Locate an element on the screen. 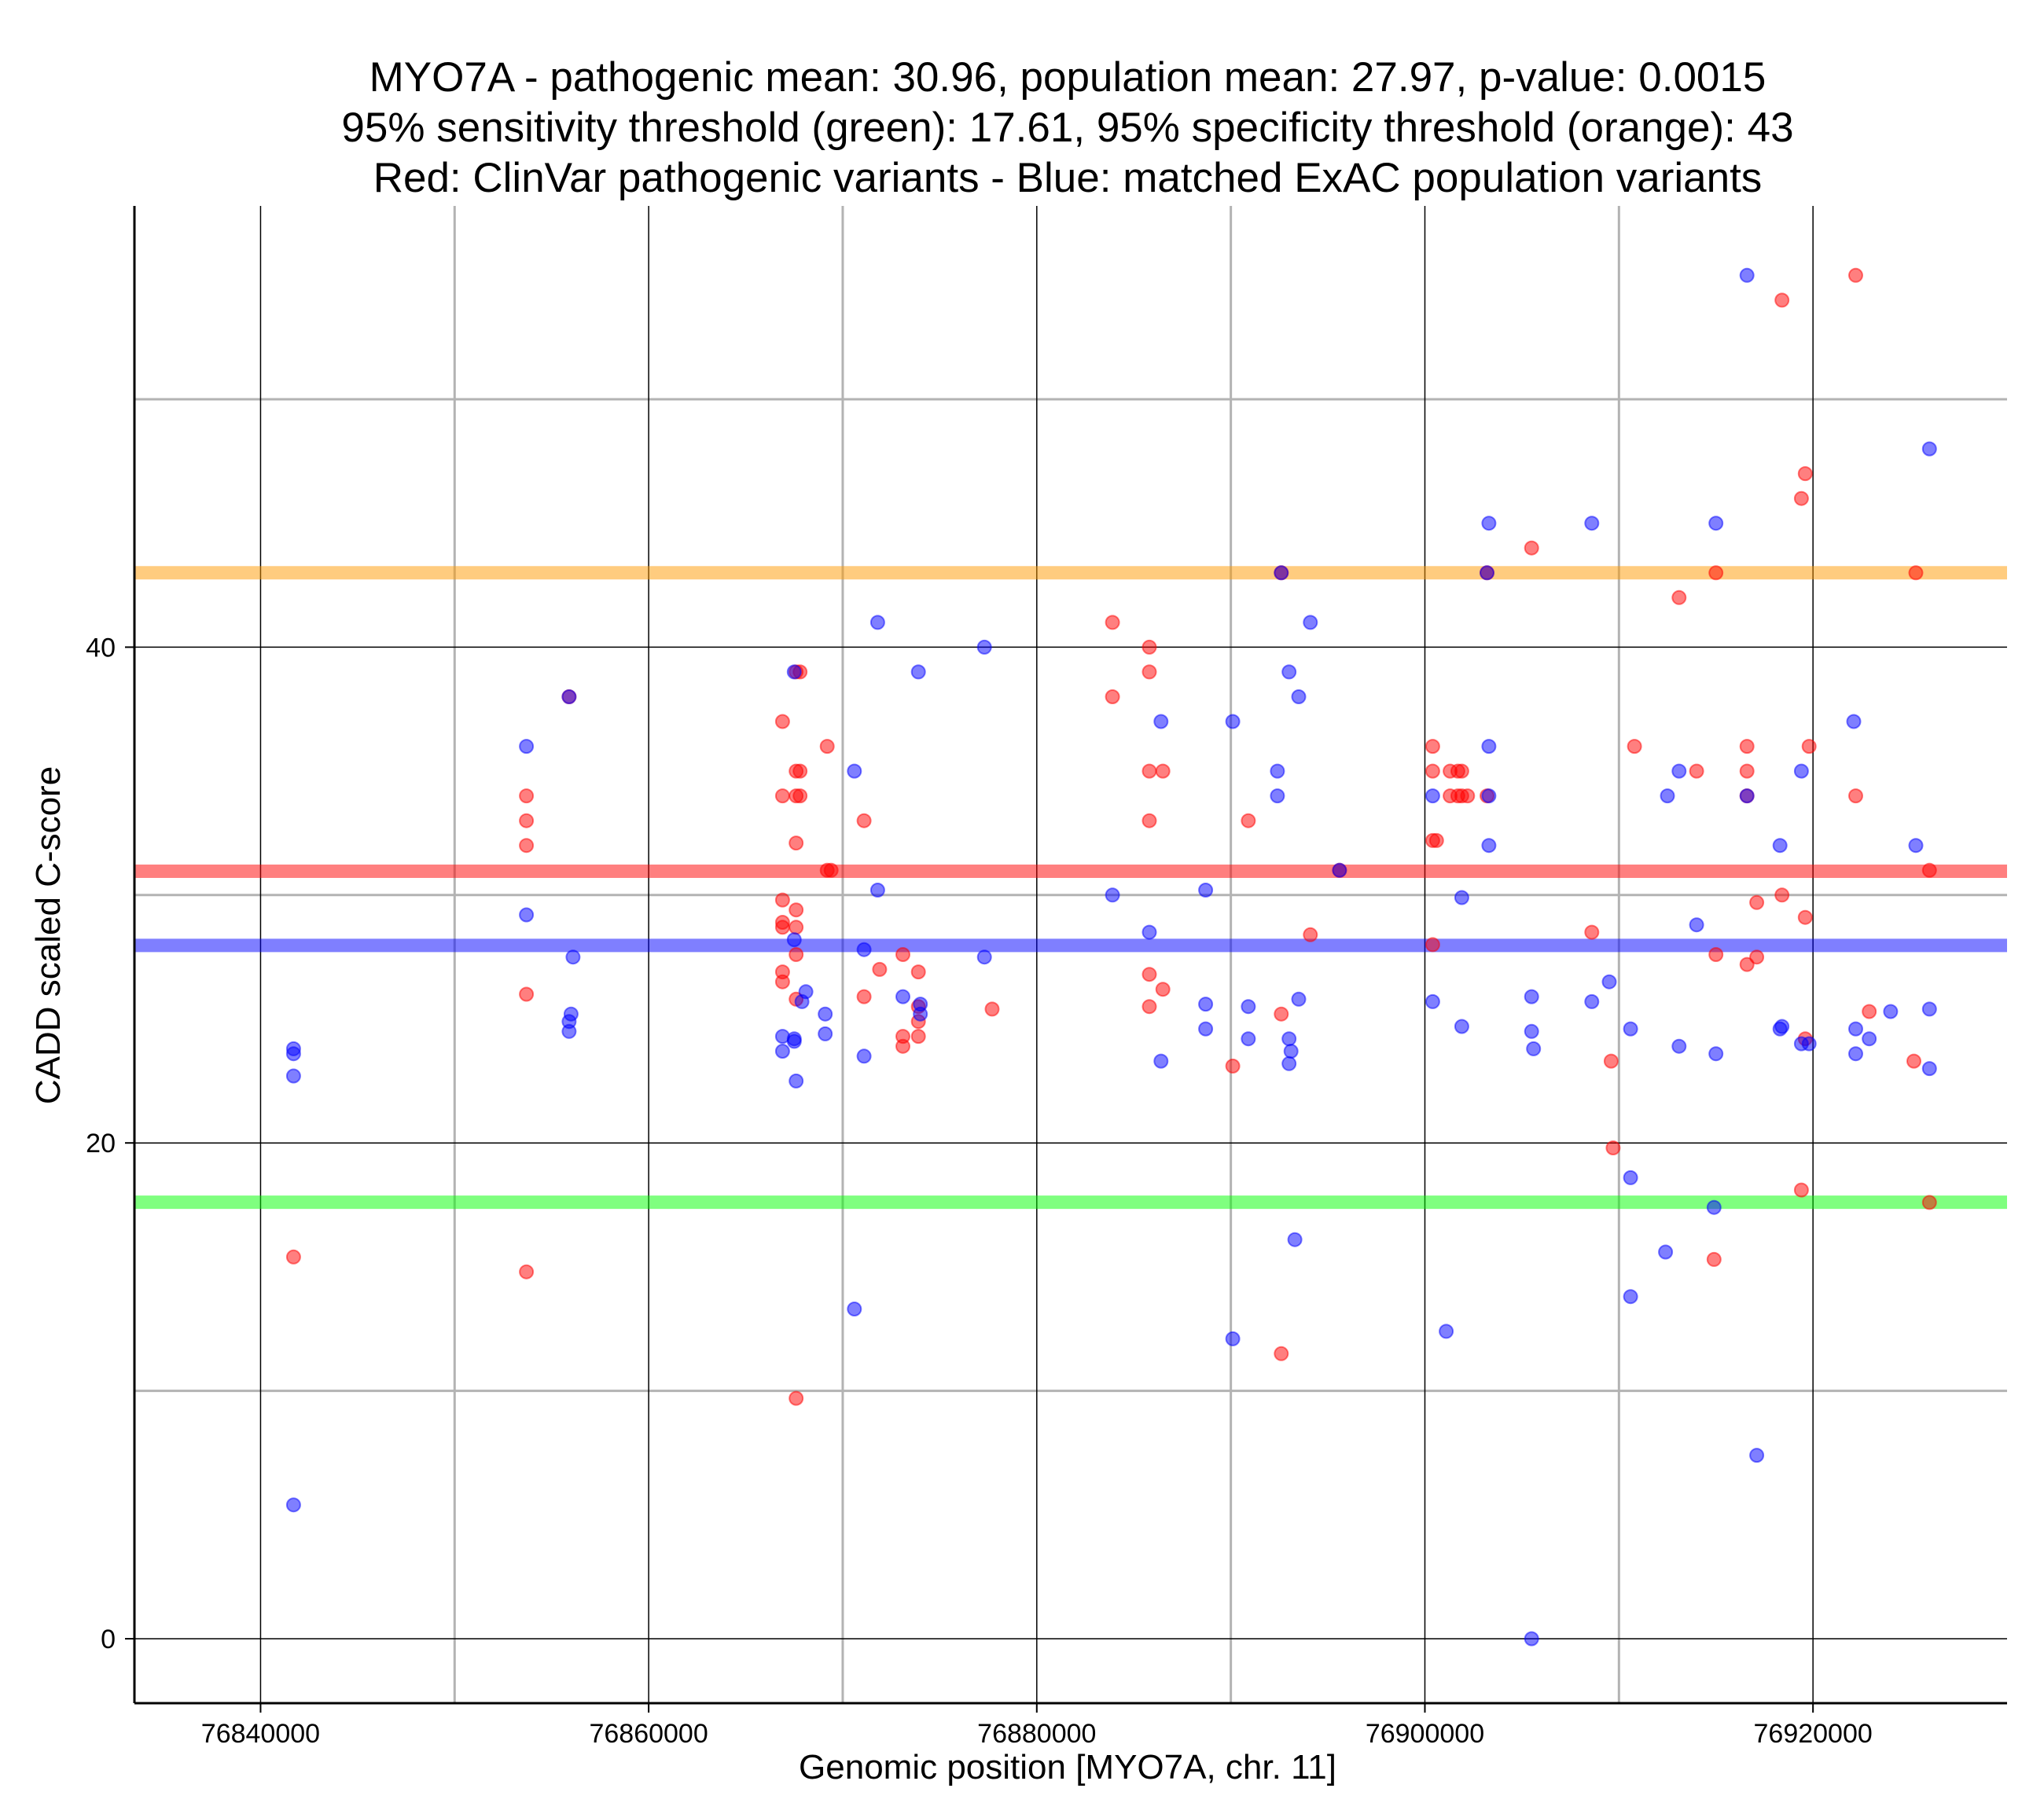  x-tick-label: 76860000 is located at coordinates (649, 1734).